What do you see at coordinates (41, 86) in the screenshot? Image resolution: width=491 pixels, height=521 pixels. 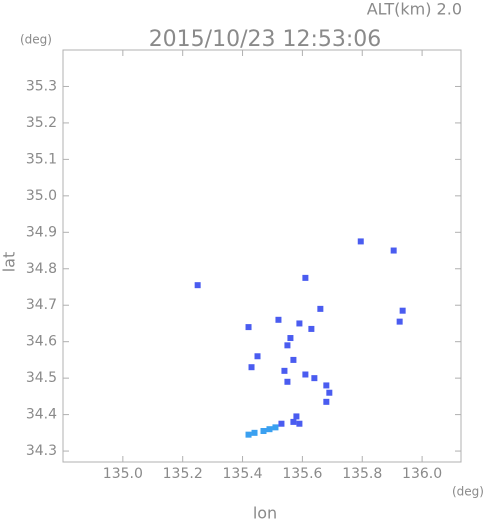 I see `y-tick-label: 35.3` at bounding box center [41, 86].